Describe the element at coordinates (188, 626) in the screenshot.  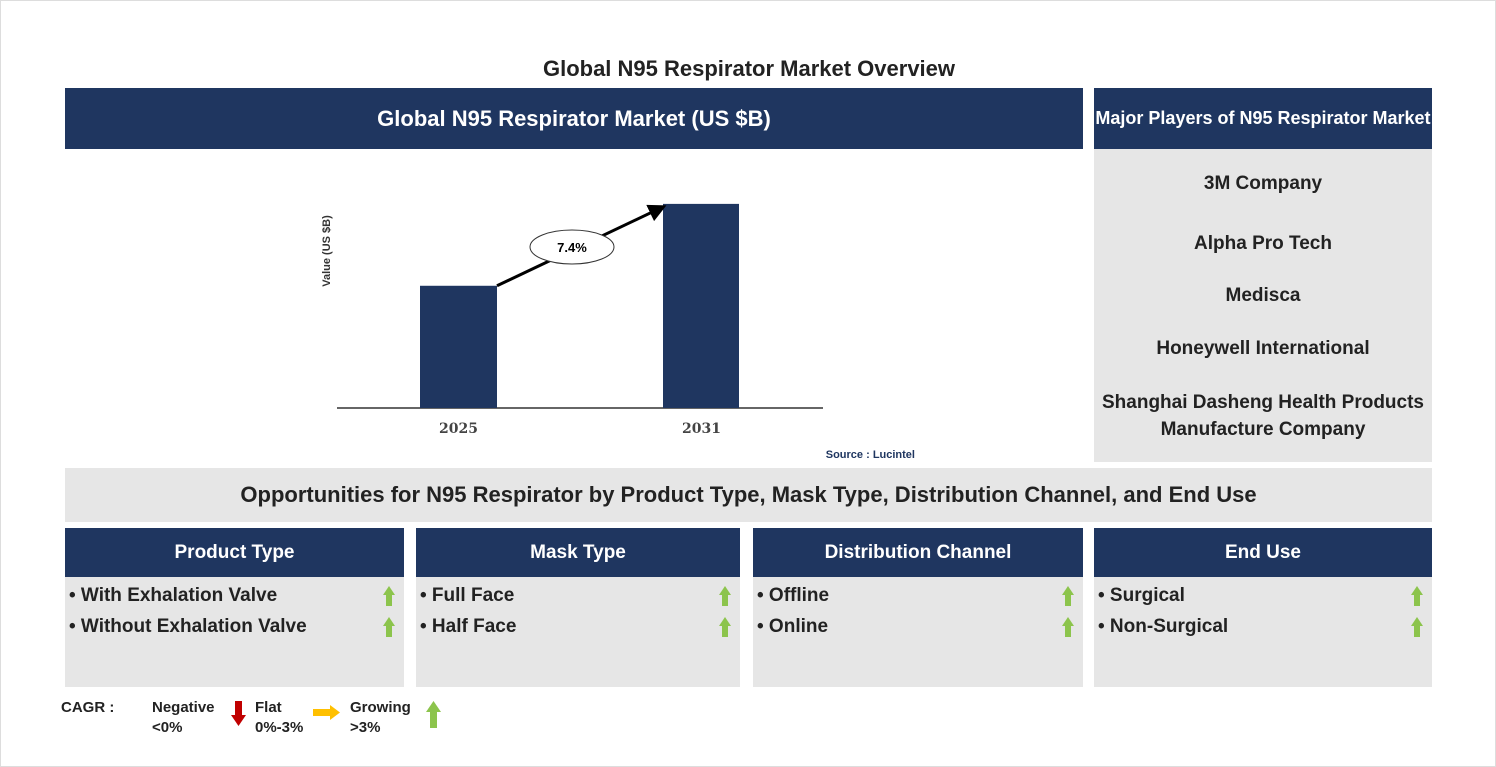
I see `segment-item-label: • Without Exhalation Valve` at that location.